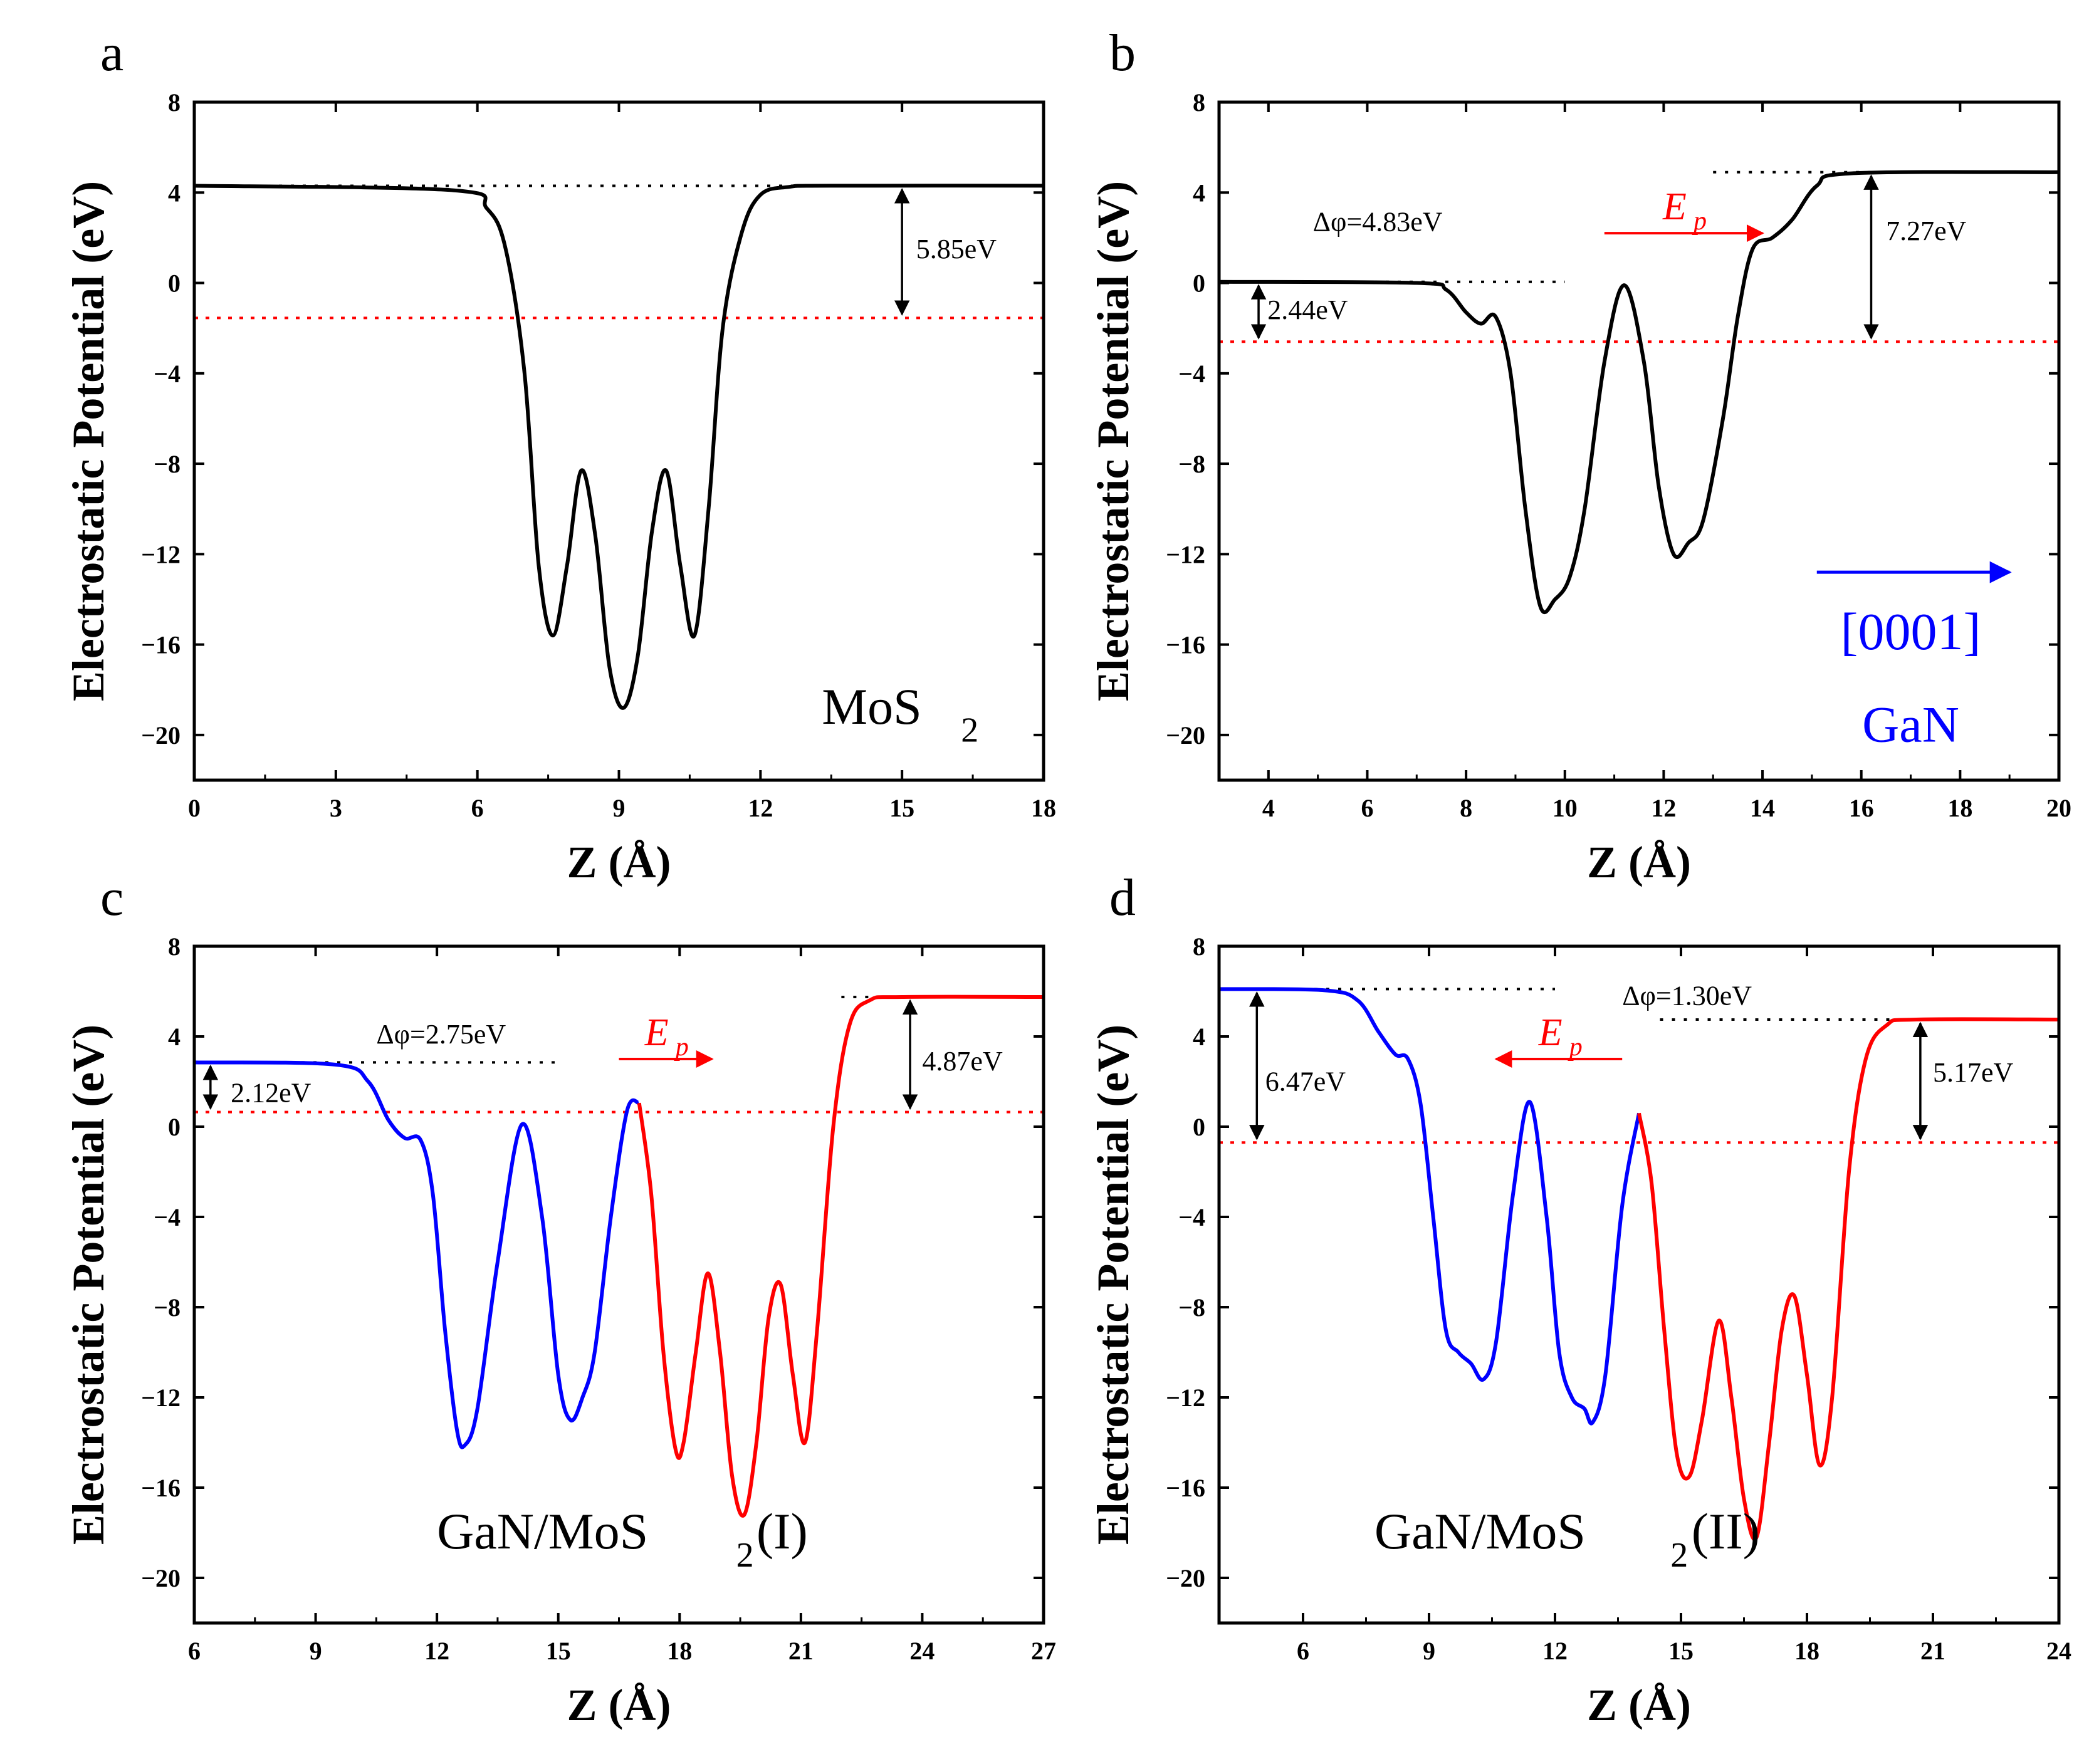 The image size is (2089, 1764). I want to click on ep-label-sub-d: p, so click(1575, 1047).